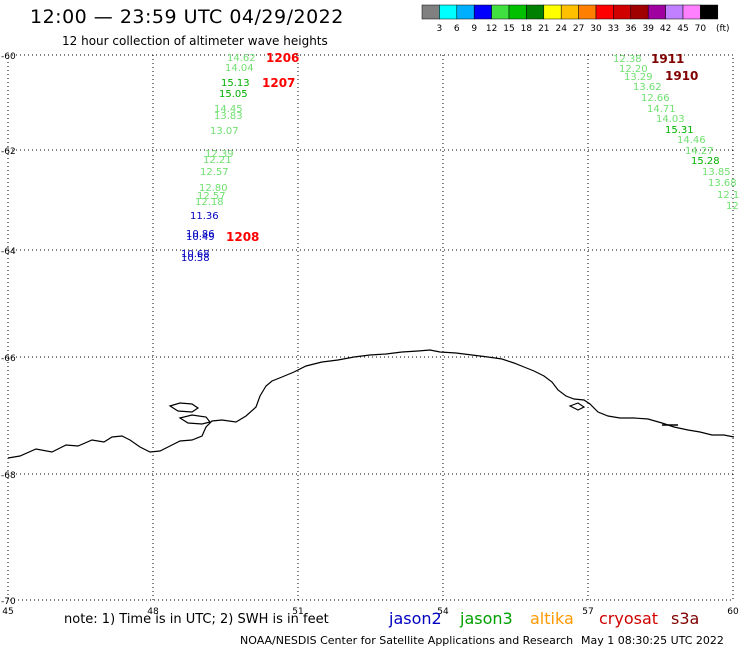 Image resolution: width=740 pixels, height=650 pixels. I want to click on legend-label: 39, so click(648, 29).